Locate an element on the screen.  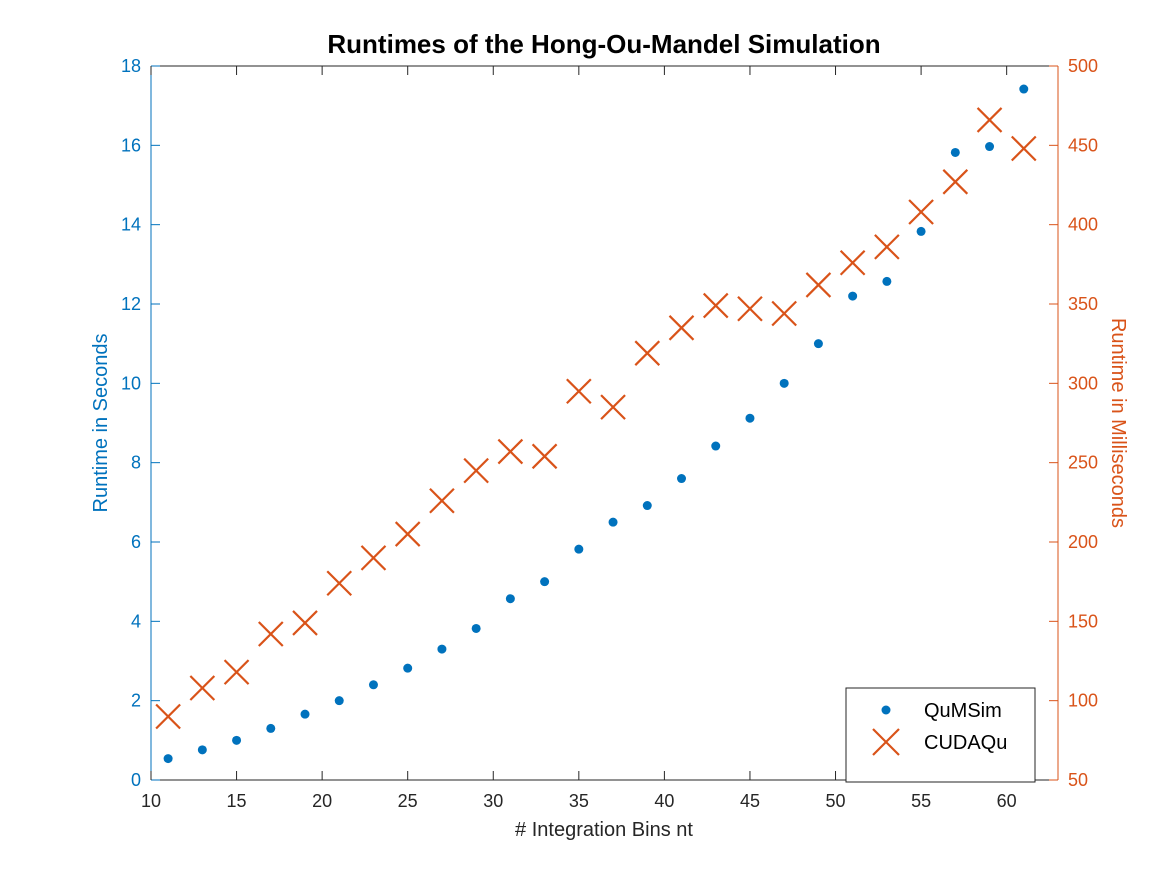
right-y-tick-label: 350 is located at coordinates (1083, 304).